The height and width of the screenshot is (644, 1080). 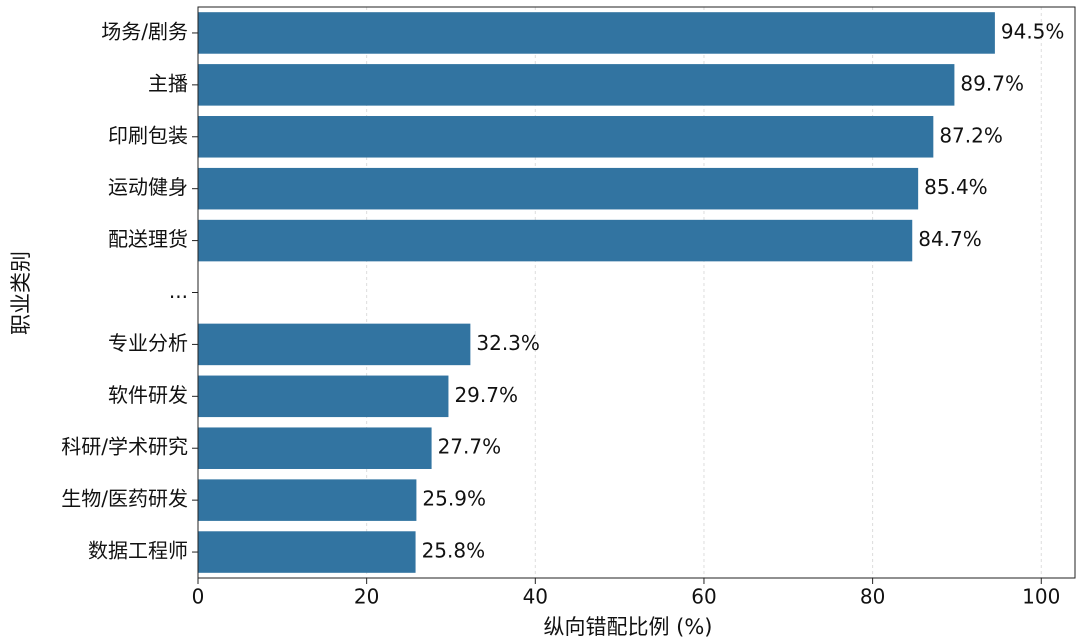 I want to click on x-tick-label: 80, so click(x=872, y=597).